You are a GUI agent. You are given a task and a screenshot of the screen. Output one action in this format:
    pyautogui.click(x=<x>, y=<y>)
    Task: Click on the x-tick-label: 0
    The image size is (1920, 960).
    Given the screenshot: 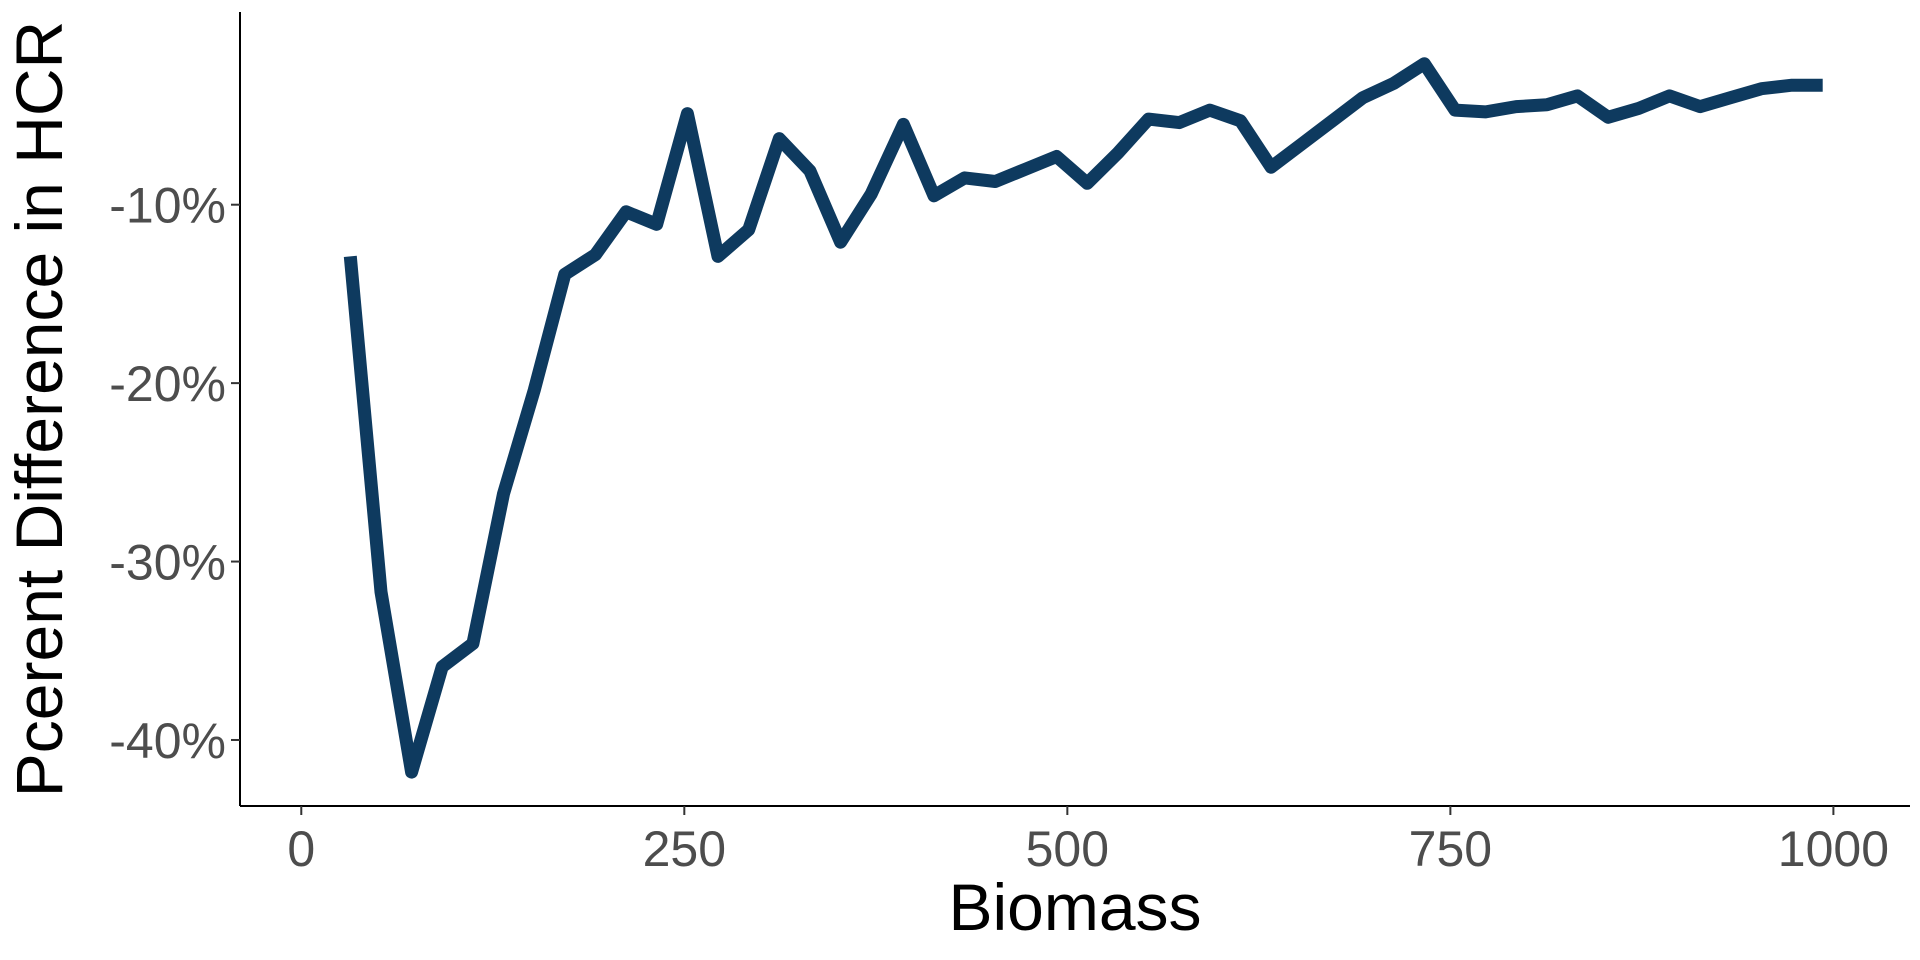 What is the action you would take?
    pyautogui.click(x=301, y=849)
    